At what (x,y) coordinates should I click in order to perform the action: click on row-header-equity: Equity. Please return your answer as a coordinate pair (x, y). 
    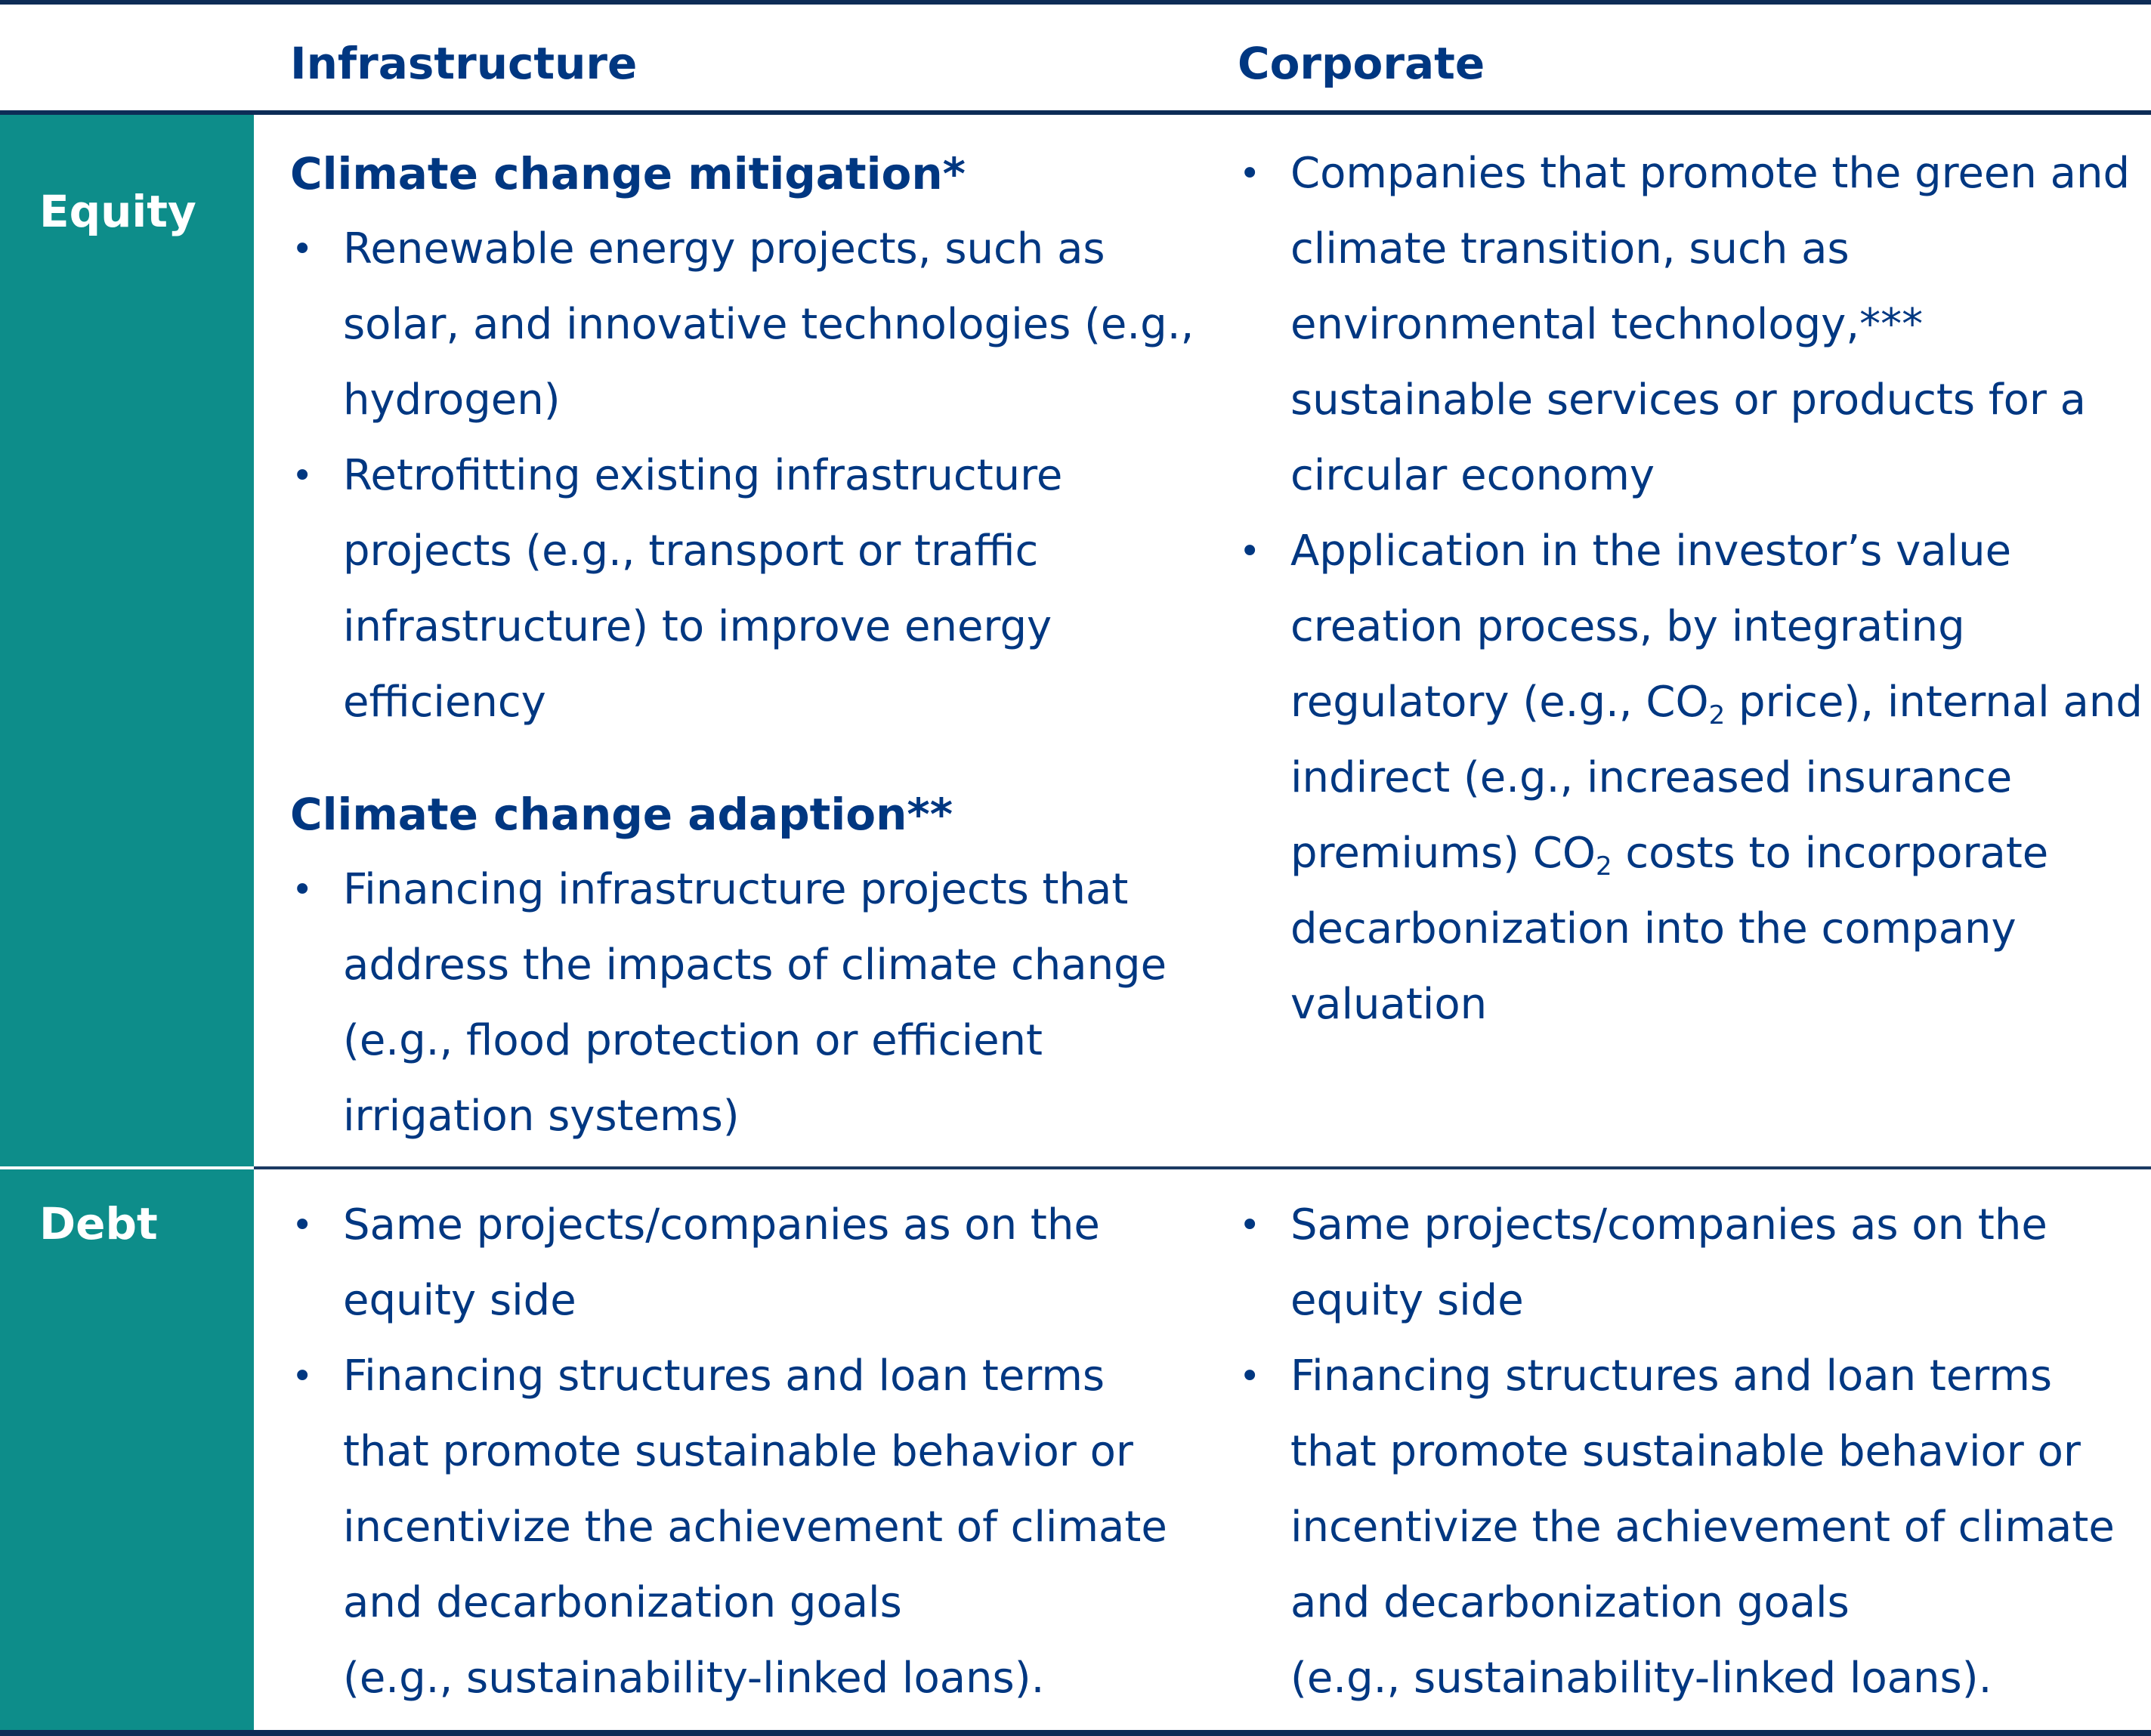
    Looking at the image, I should click on (117, 211).